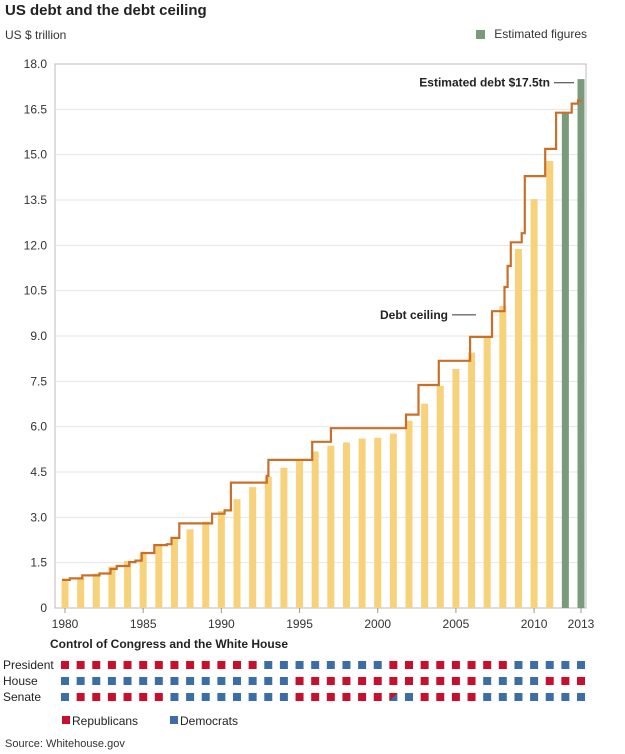 This screenshot has height=754, width=625. I want to click on x-tick-label: 2013, so click(581, 624).